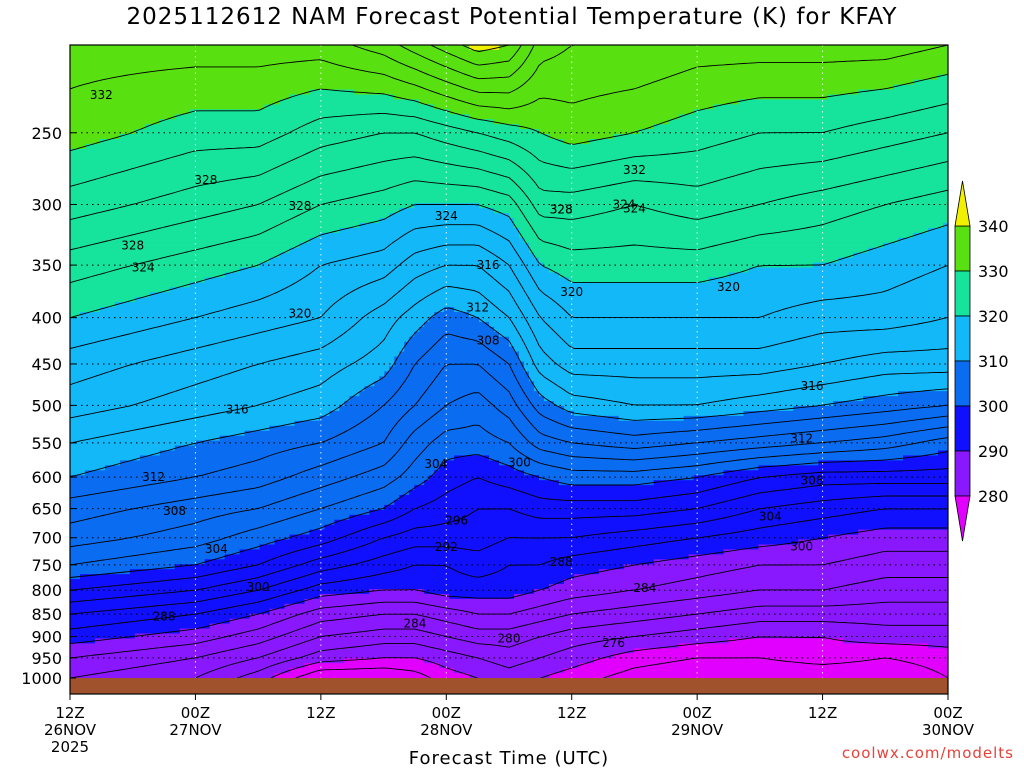 The width and height of the screenshot is (1024, 768). I want to click on x-tick-label: 28NOV, so click(446, 730).